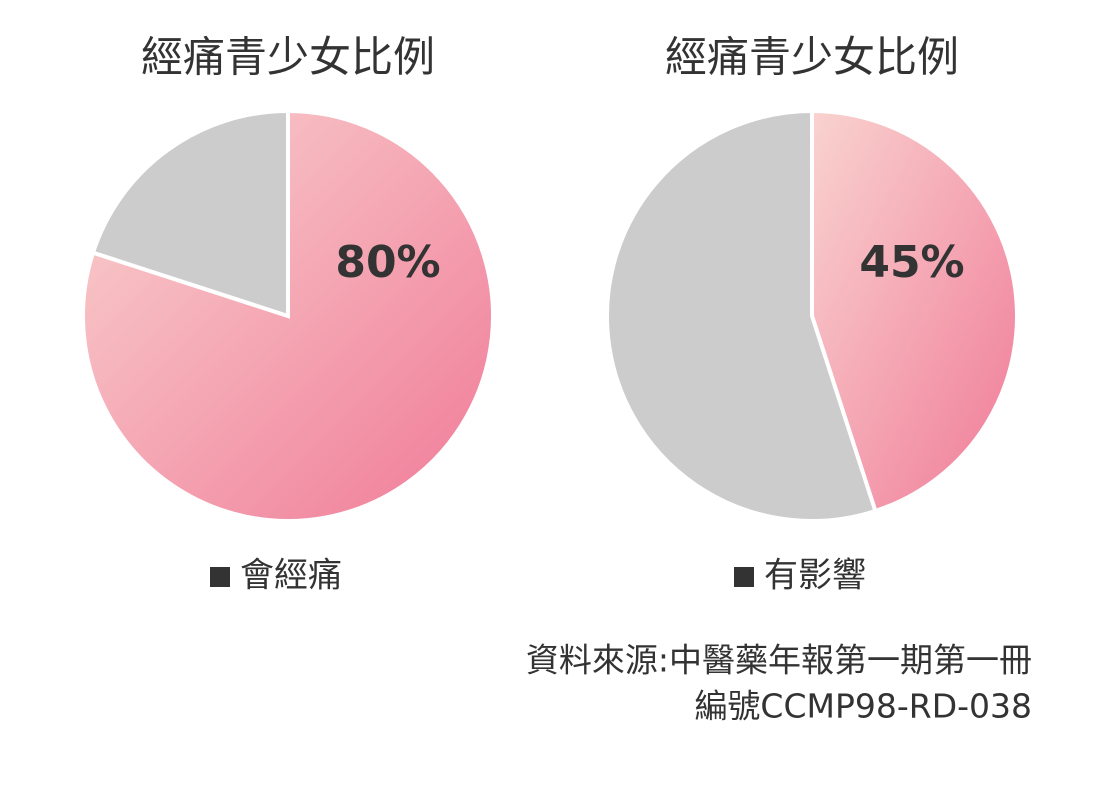 Image resolution: width=1100 pixels, height=793 pixels. Describe the element at coordinates (815, 576) in the screenshot. I see `legend-label: 有影響` at that location.